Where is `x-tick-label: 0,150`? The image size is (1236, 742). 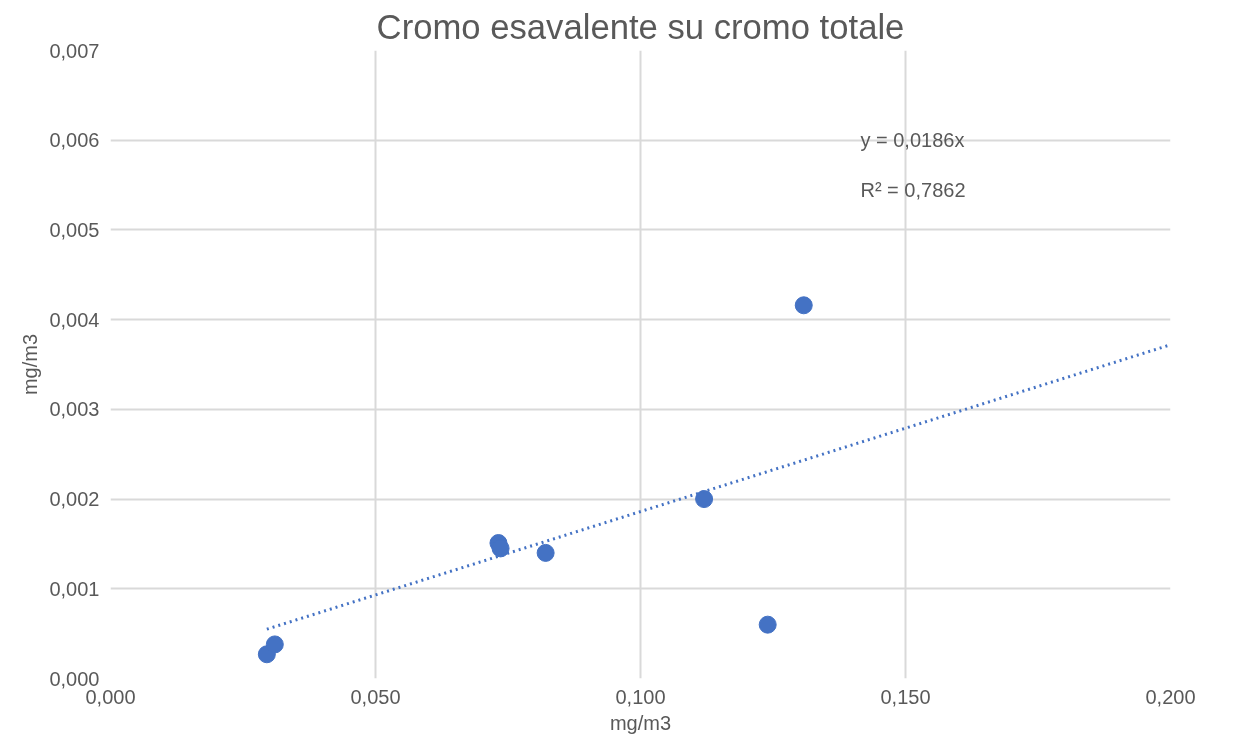 x-tick-label: 0,150 is located at coordinates (905, 696).